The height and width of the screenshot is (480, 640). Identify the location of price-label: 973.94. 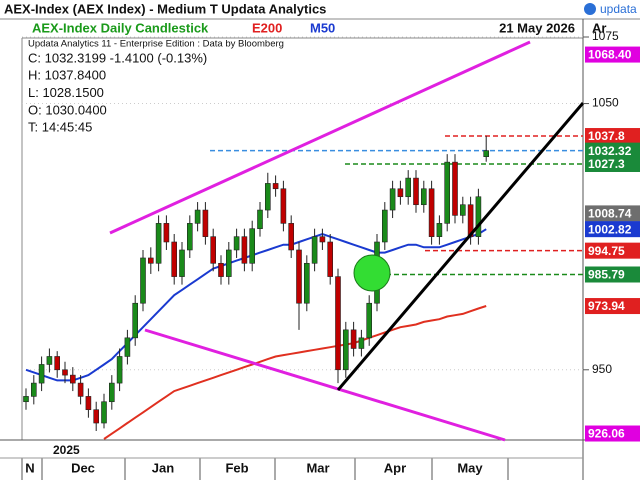
(606, 306).